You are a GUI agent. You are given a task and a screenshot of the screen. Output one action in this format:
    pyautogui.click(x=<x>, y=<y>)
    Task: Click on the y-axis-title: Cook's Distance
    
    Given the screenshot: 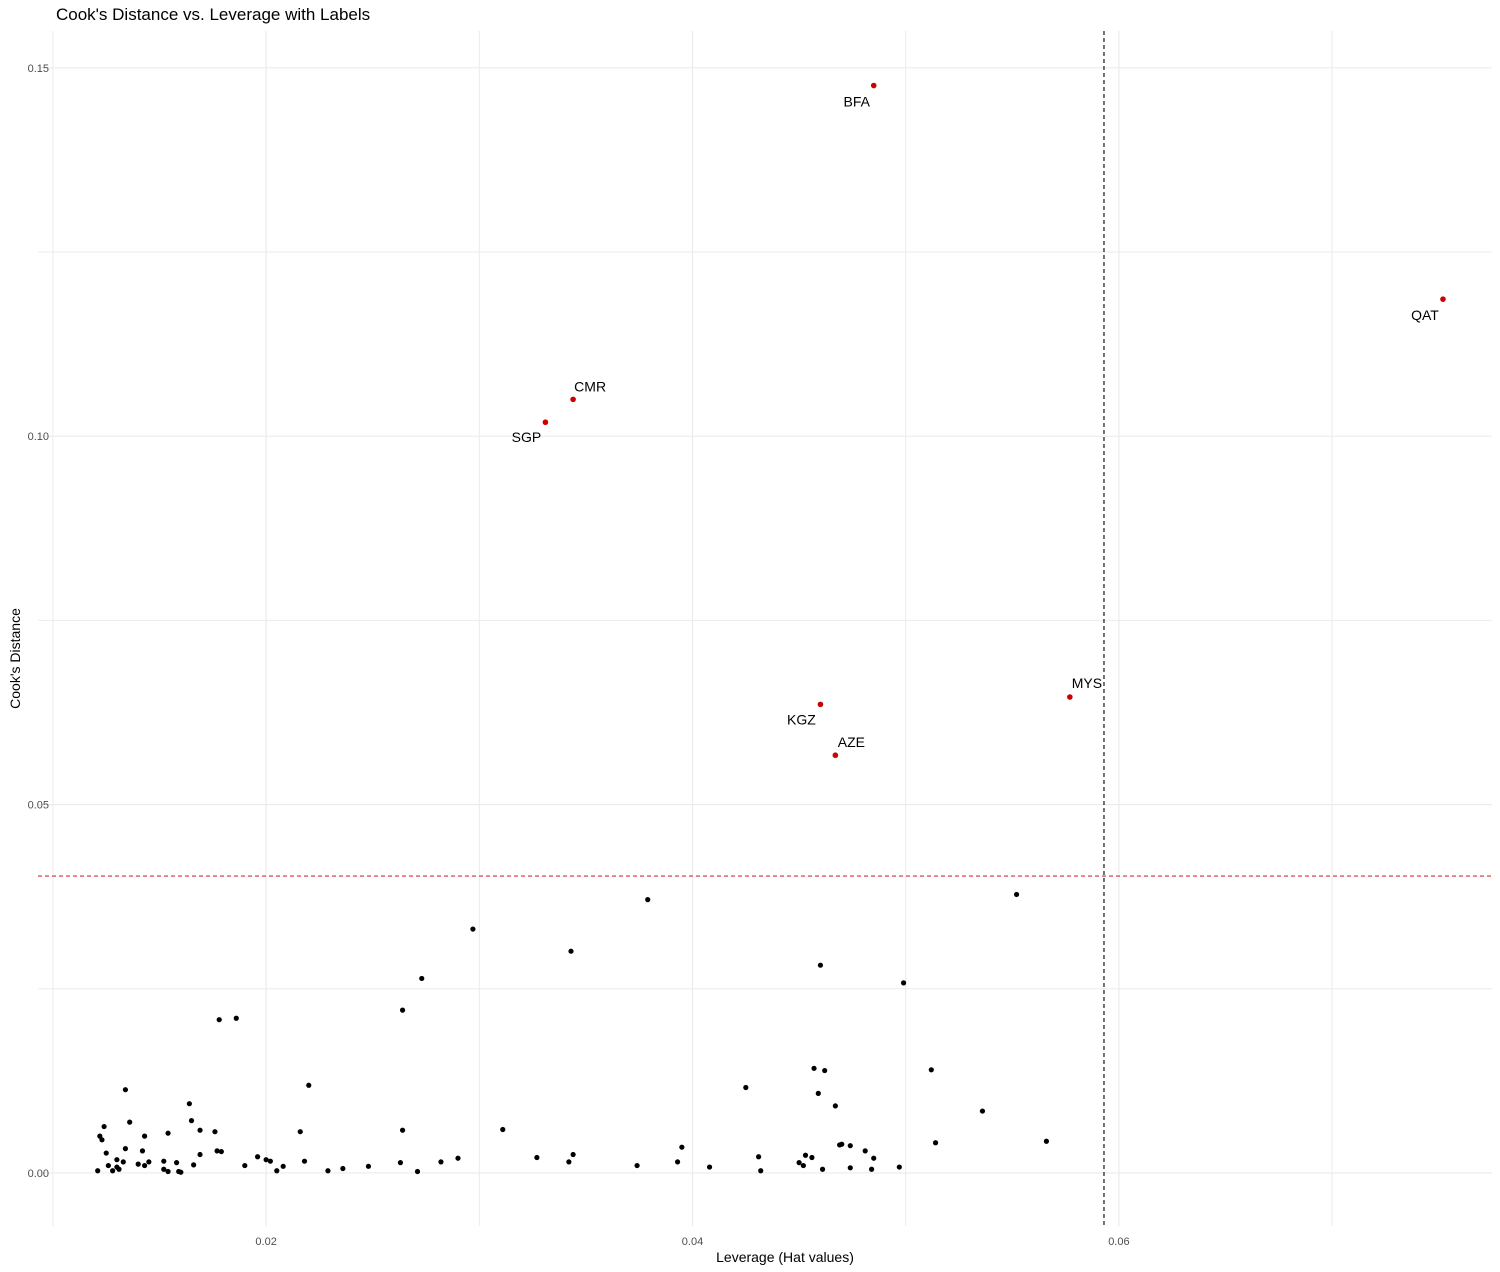 What is the action you would take?
    pyautogui.click(x=15, y=658)
    